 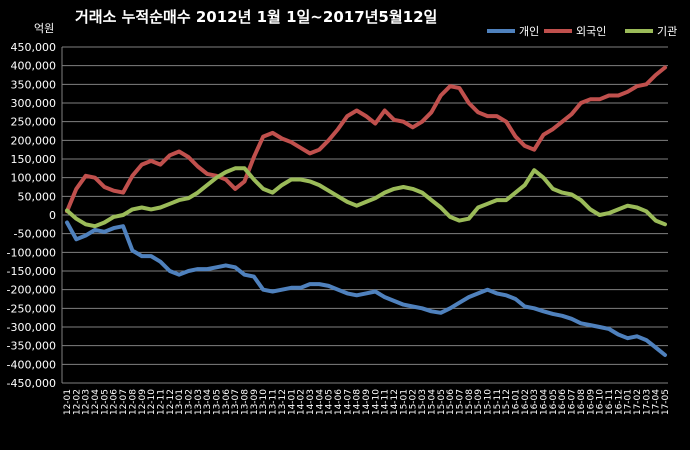 I want to click on x-tick-label: 12-06, so click(x=115, y=402).